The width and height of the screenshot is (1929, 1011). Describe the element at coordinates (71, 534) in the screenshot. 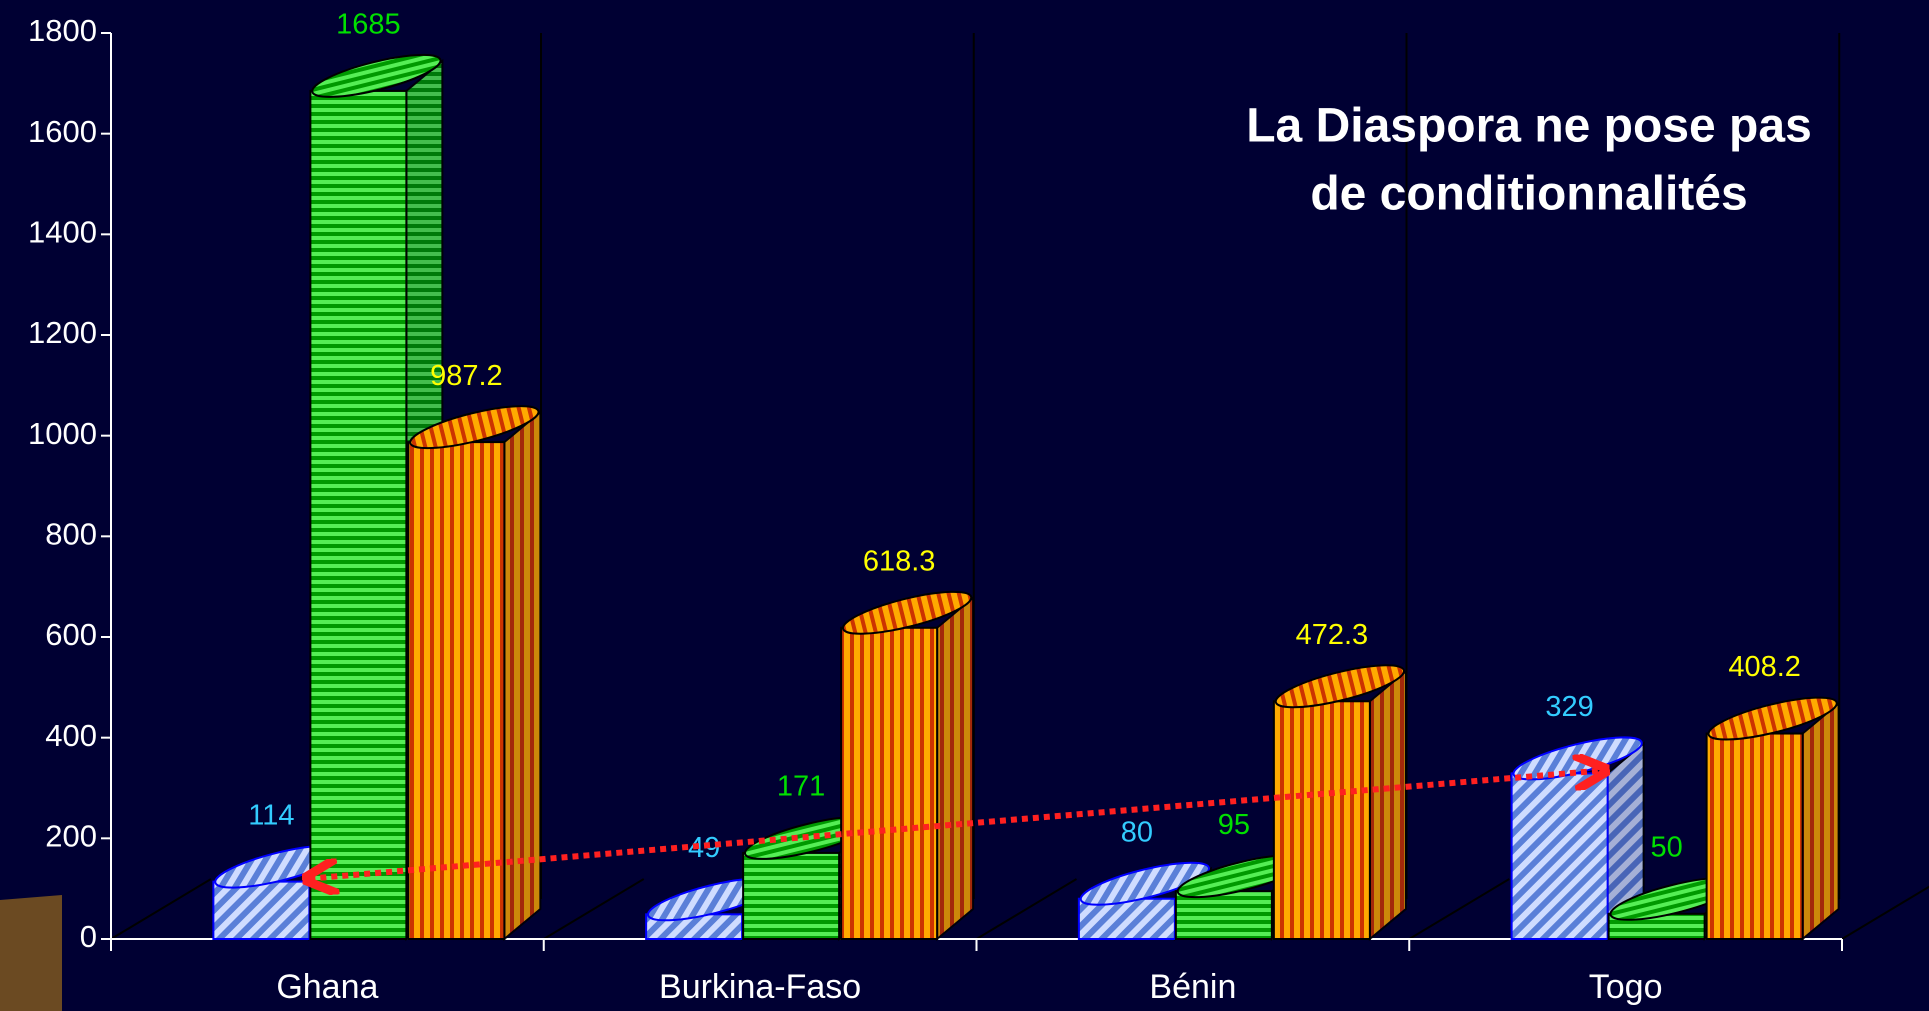

I see `y-tick-label: 800` at that location.